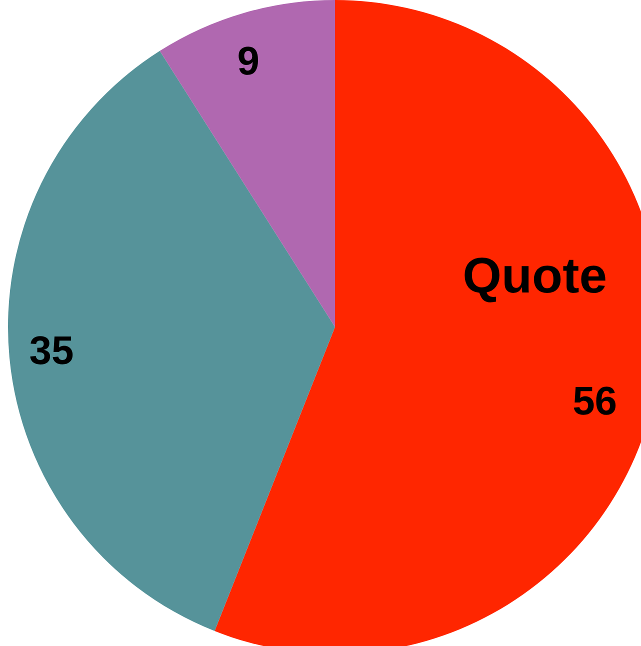  I want to click on data-label: 9, so click(248, 61).